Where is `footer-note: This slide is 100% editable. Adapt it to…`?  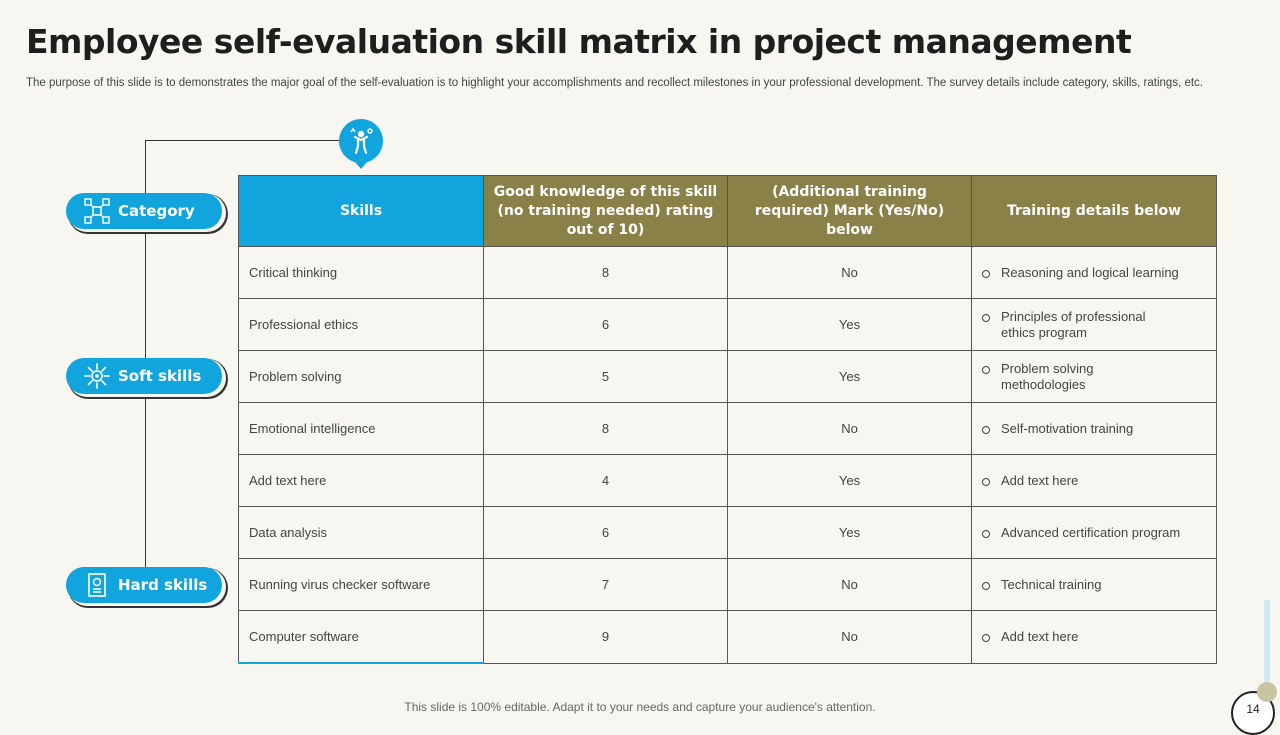
footer-note: This slide is 100% editable. Adapt it to… is located at coordinates (640, 707).